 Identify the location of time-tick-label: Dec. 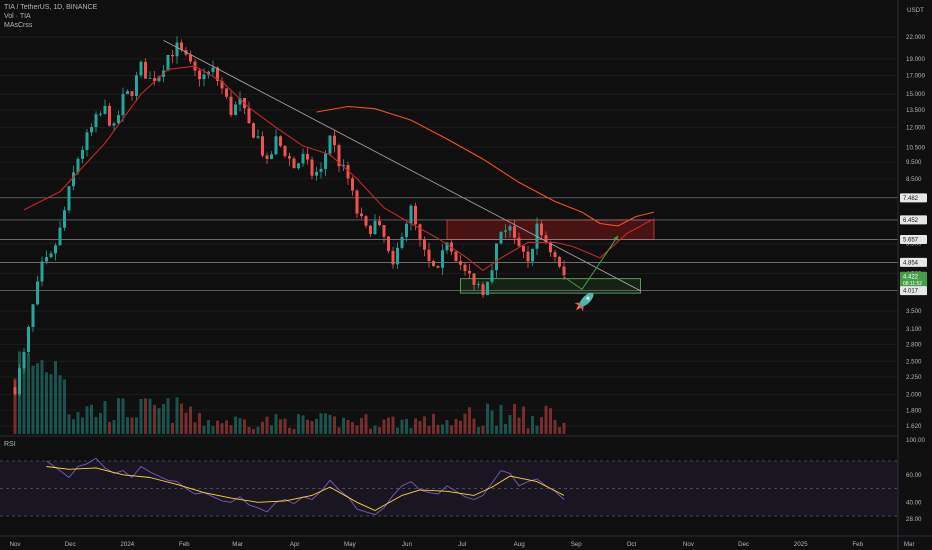
(70, 544).